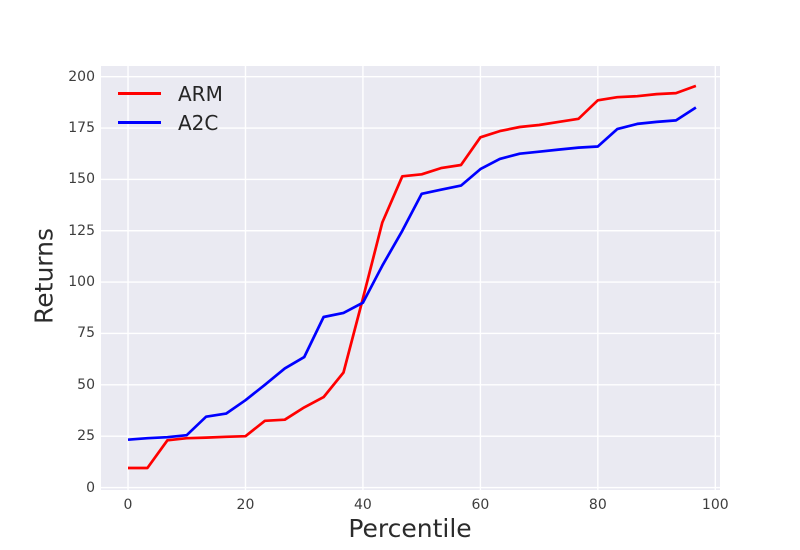  I want to click on y-tick-label: 200, so click(81, 76).